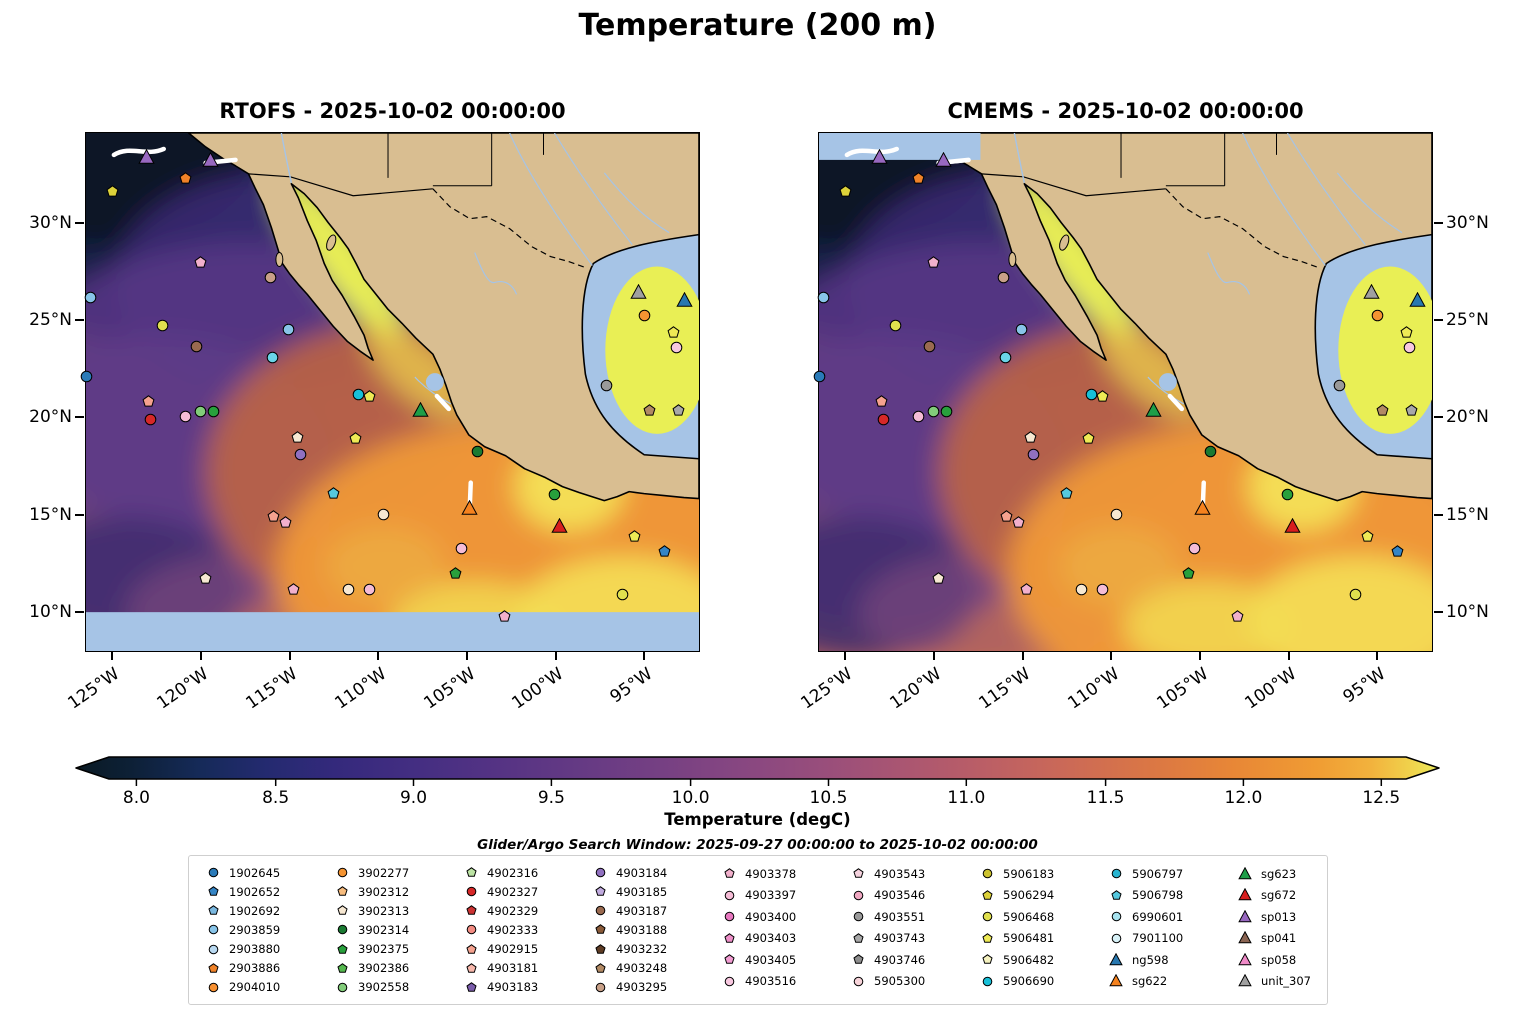 This screenshot has width=1515, height=1017. I want to click on legend-entry-label: 4903543, so click(900, 873).